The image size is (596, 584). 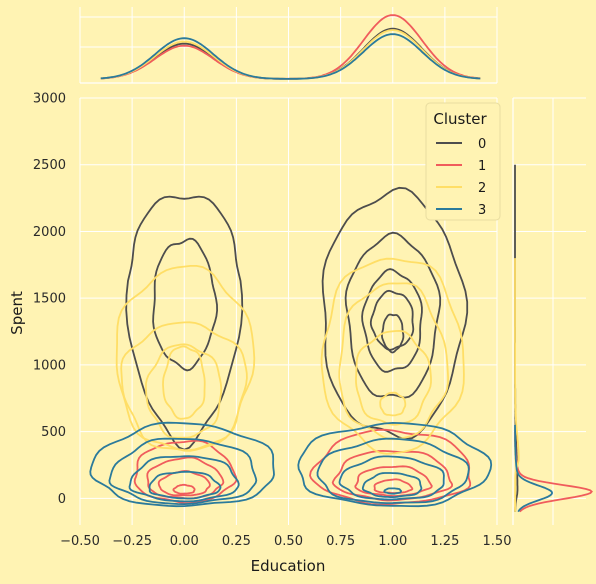 I want to click on y-tick-label: 1000, so click(x=49, y=365).